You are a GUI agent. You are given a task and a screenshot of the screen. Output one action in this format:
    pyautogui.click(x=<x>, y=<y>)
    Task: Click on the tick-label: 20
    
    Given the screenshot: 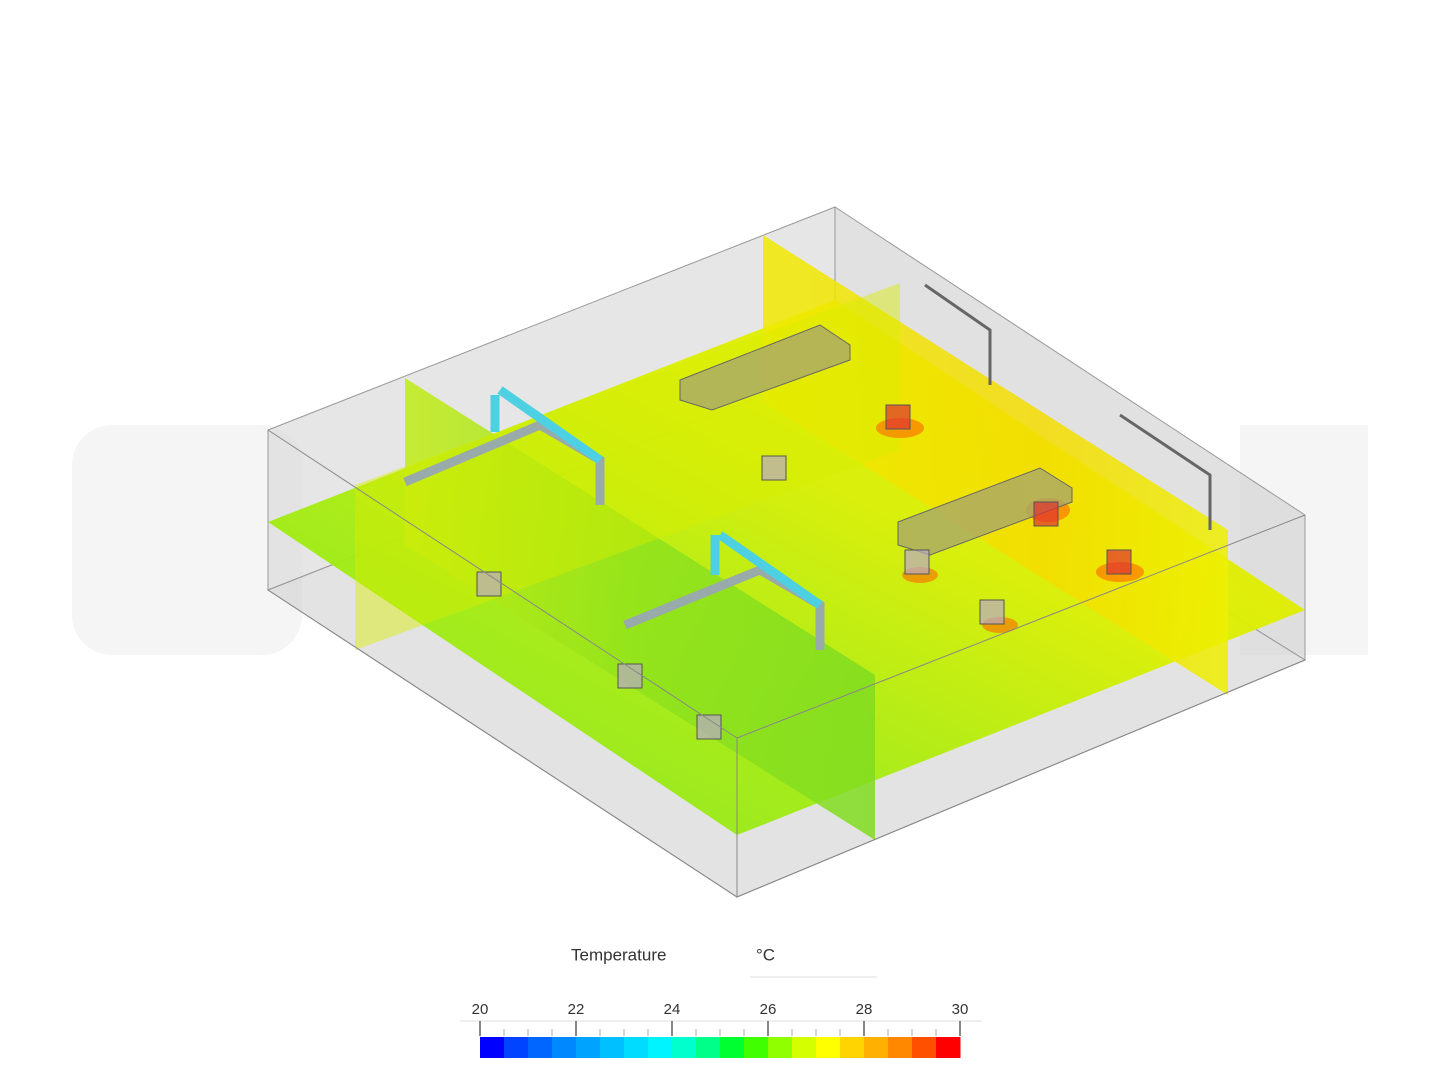 What is the action you would take?
    pyautogui.click(x=480, y=1009)
    